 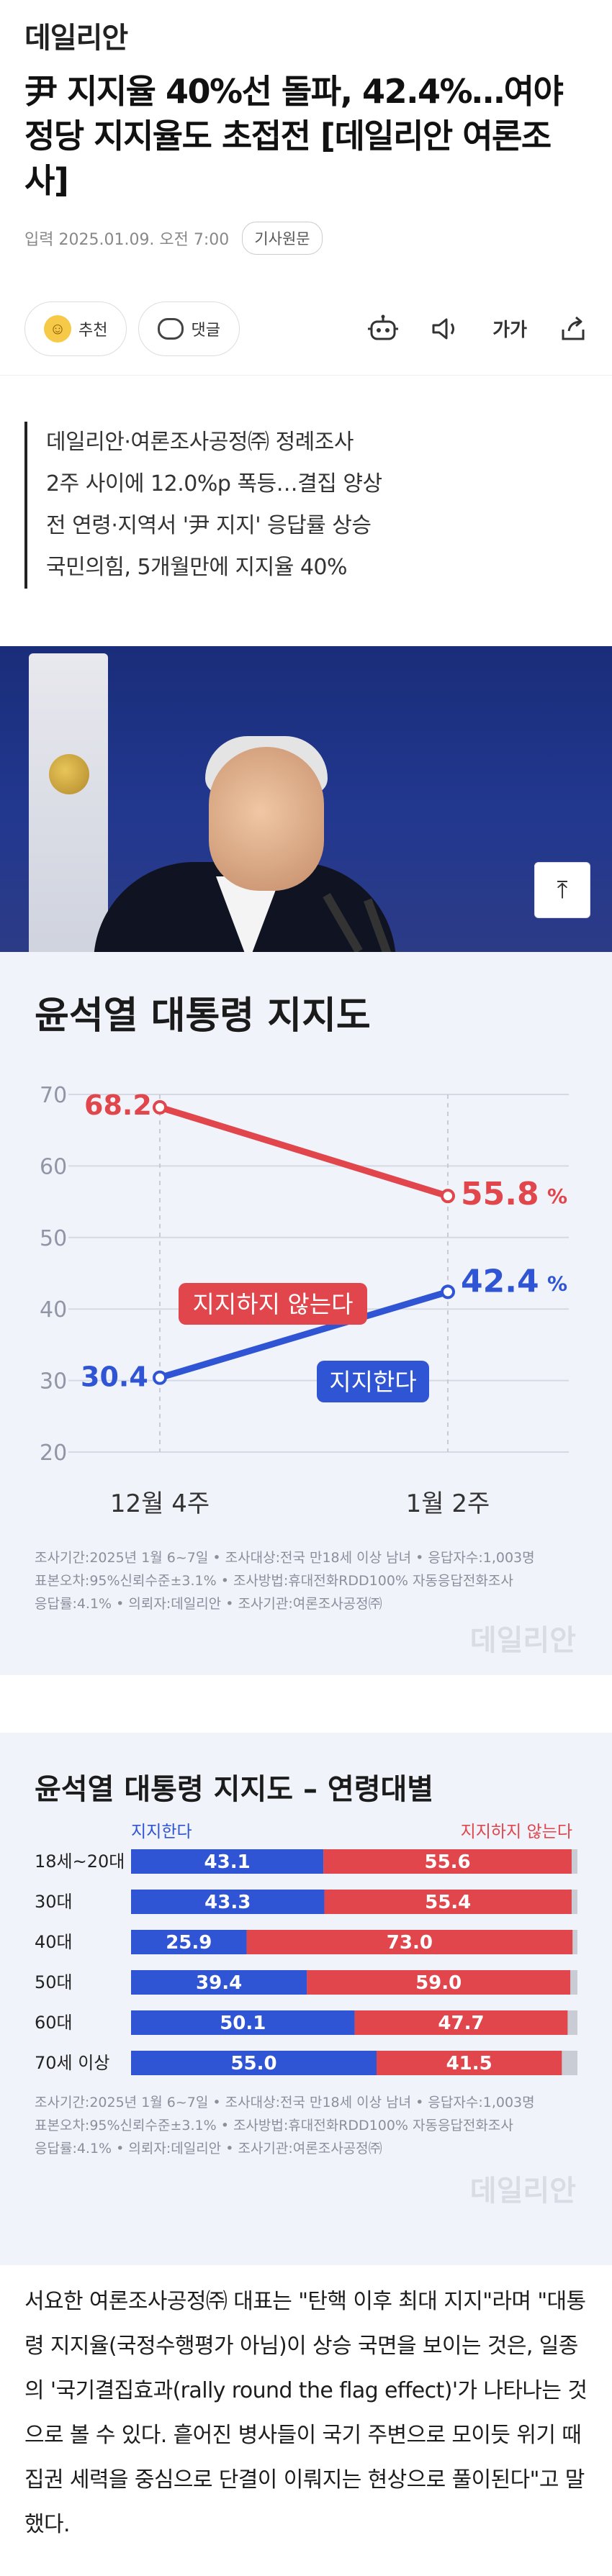 What do you see at coordinates (306, 1689) in the screenshot?
I see `section-gap` at bounding box center [306, 1689].